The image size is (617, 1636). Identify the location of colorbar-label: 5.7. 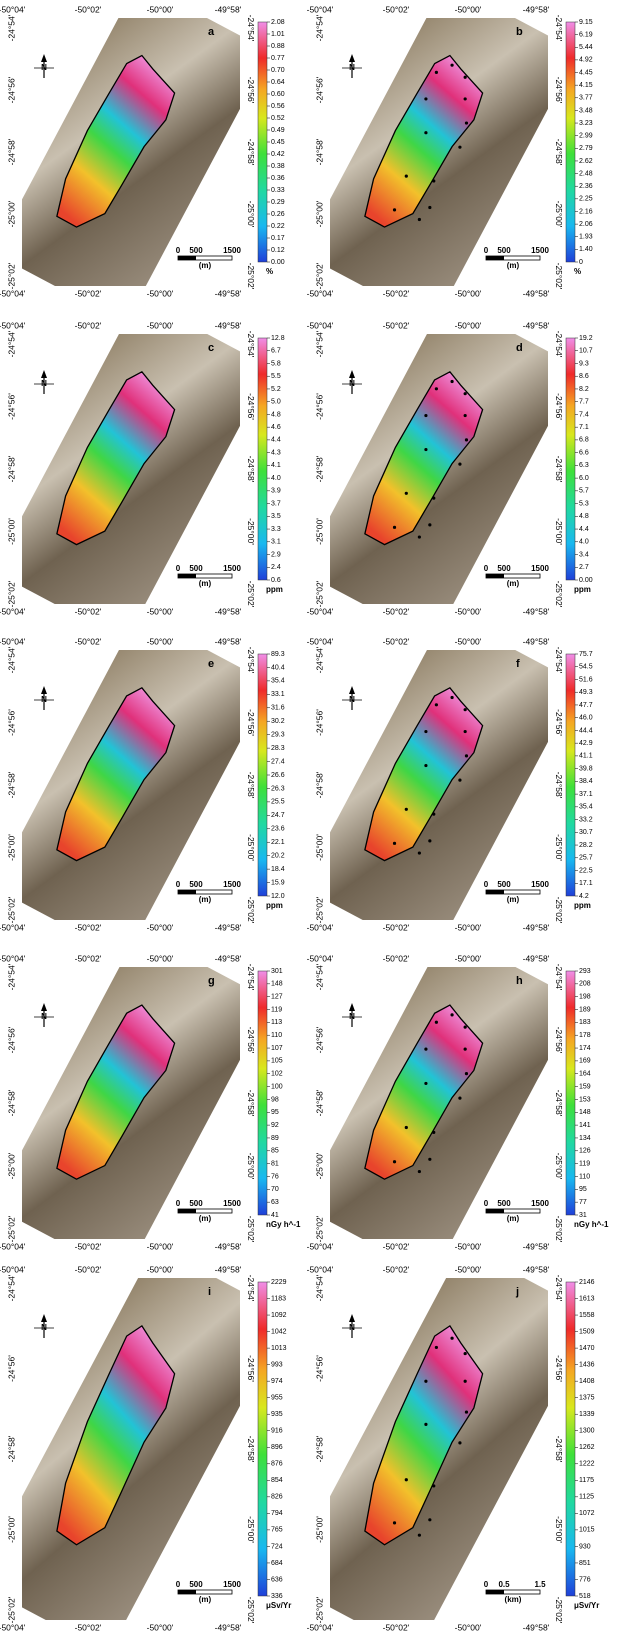
(584, 491).